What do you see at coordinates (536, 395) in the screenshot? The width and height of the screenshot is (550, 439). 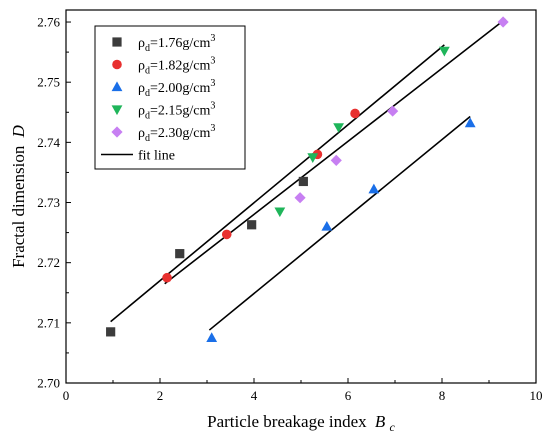 I see `x-tick-label: 10` at bounding box center [536, 395].